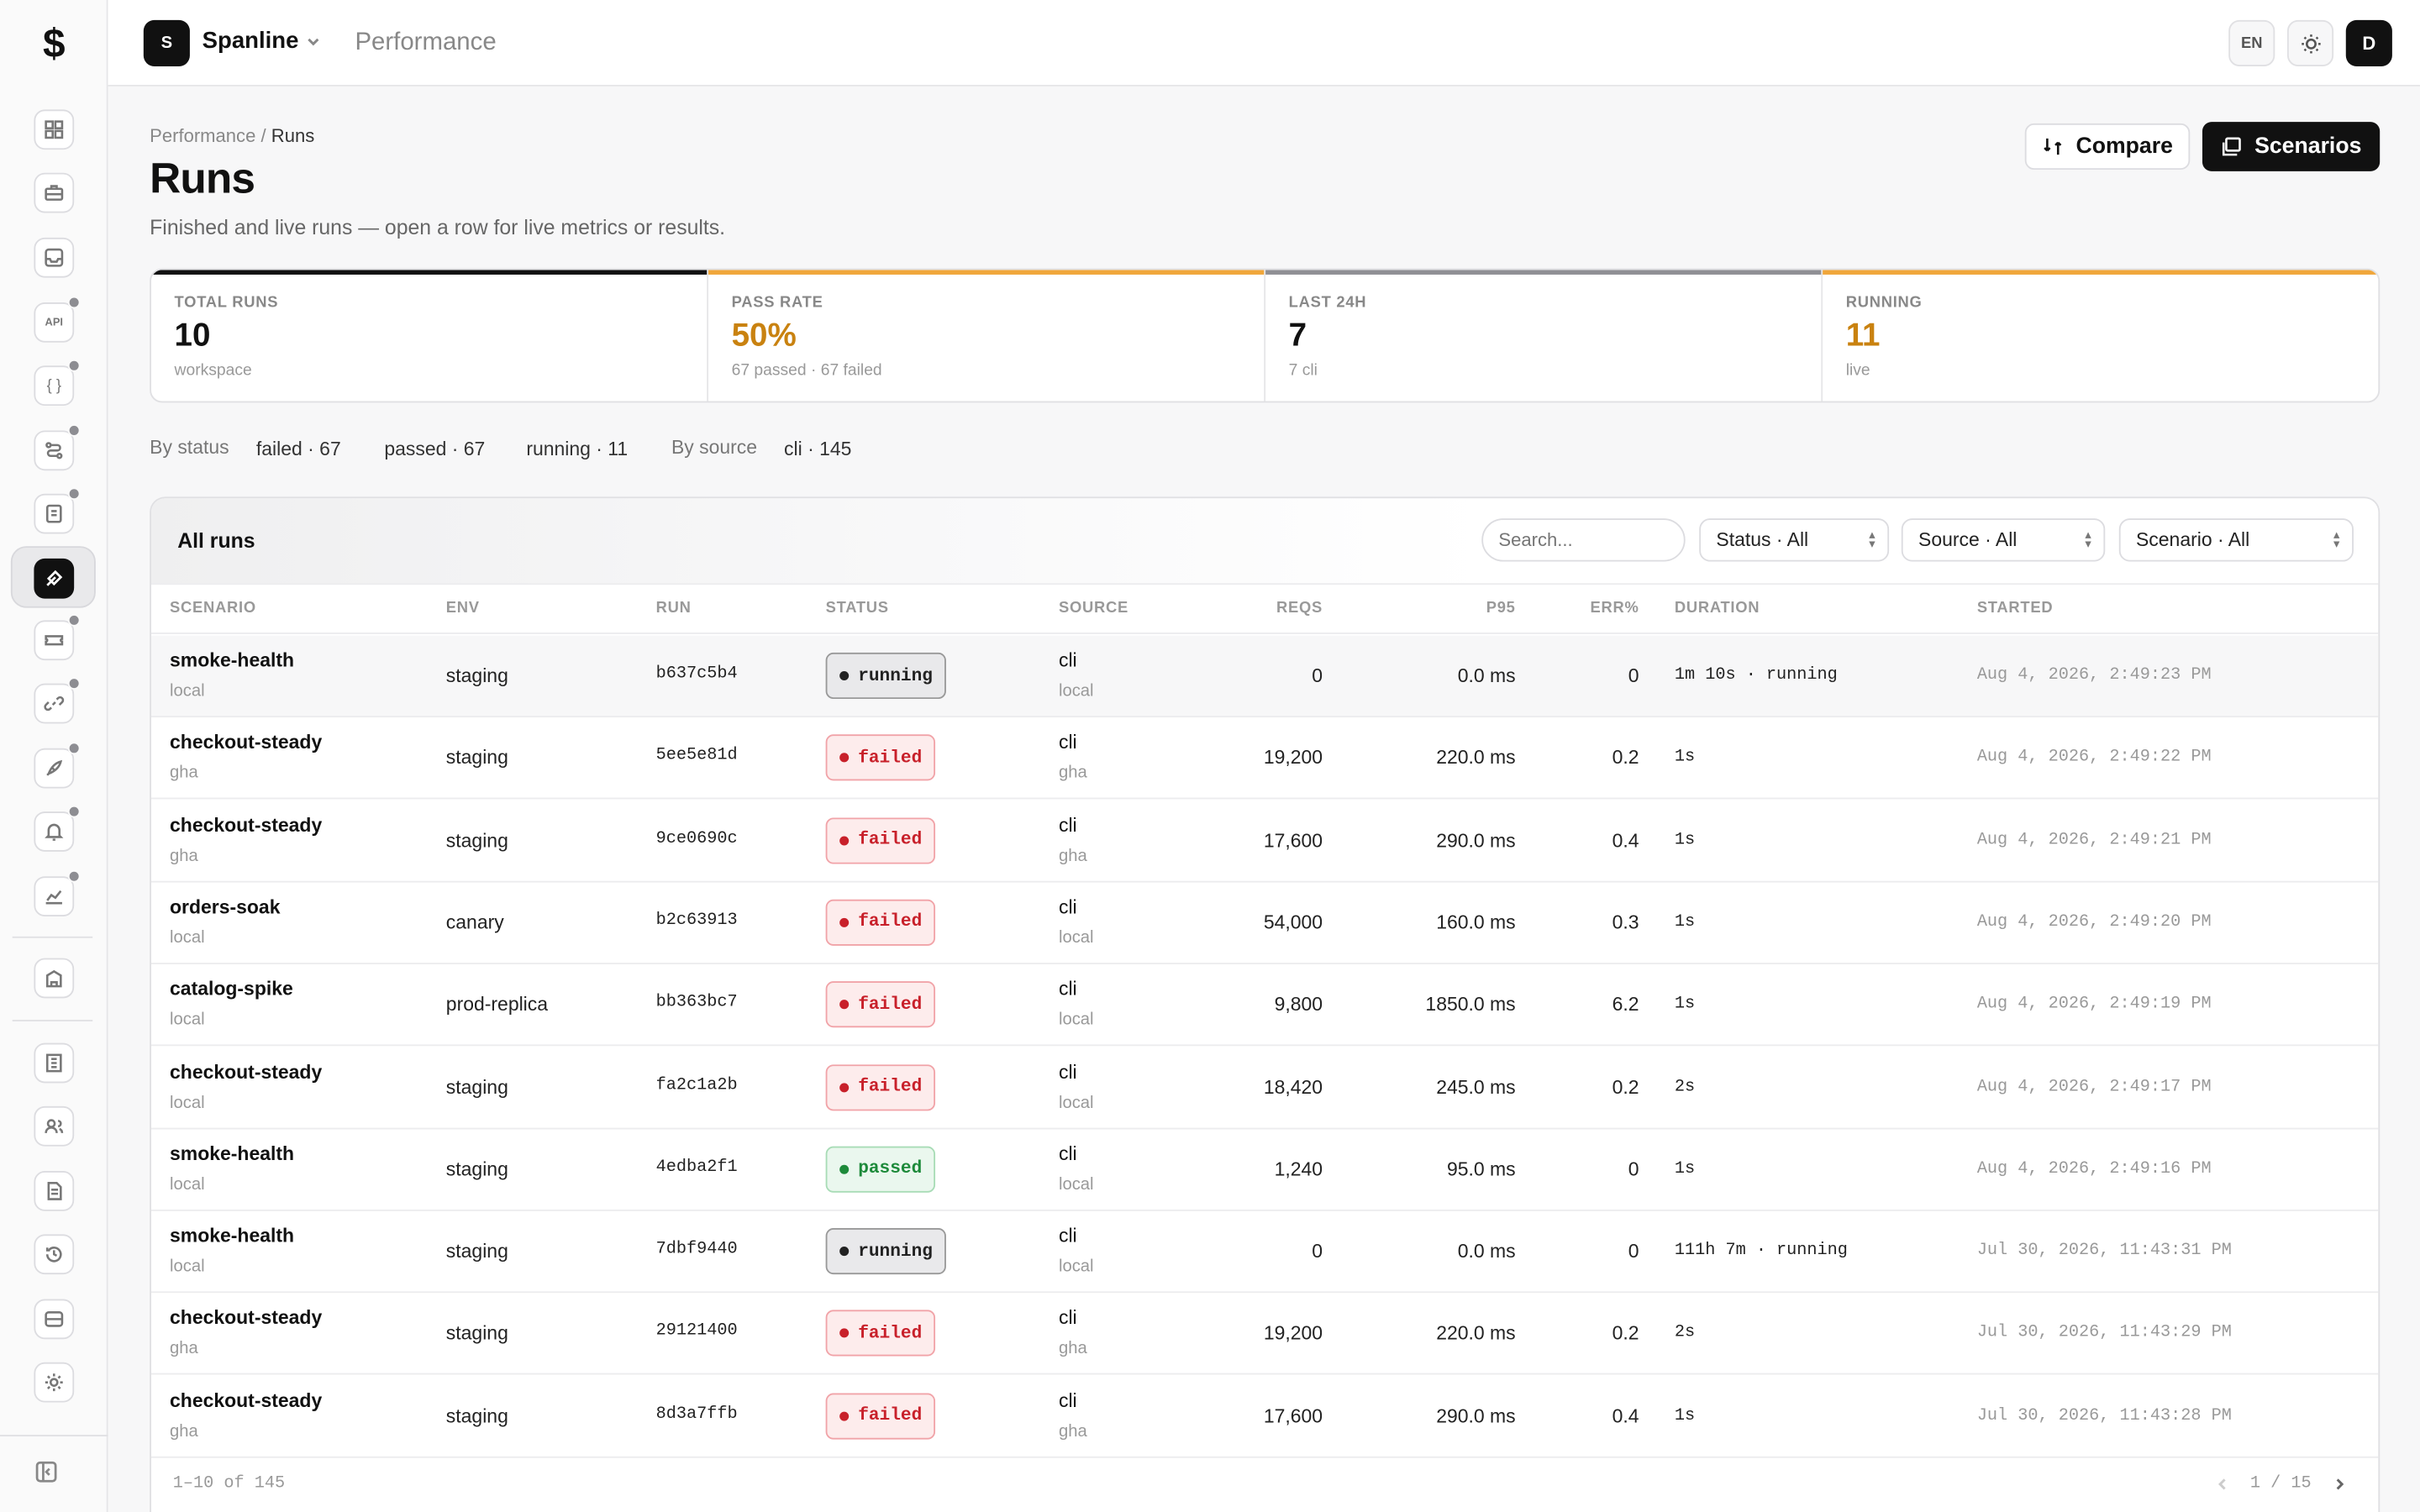  What do you see at coordinates (818, 449) in the screenshot?
I see `filter-cli: cli · 145` at bounding box center [818, 449].